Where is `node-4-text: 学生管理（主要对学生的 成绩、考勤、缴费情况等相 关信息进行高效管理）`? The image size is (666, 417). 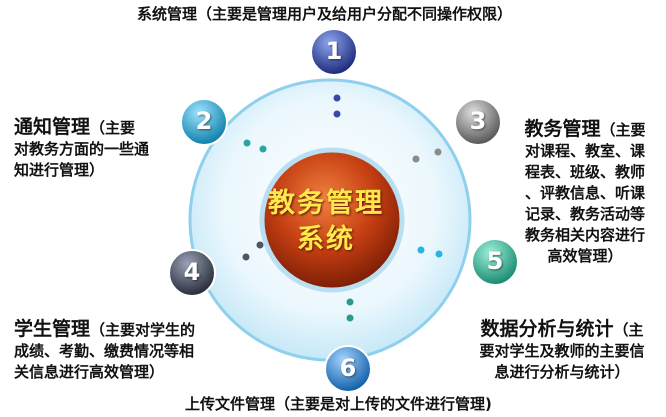 node-4-text: 学生管理（主要对学生的 成绩、考勤、缴费情况等相 关信息进行高效管理） is located at coordinates (126, 340).